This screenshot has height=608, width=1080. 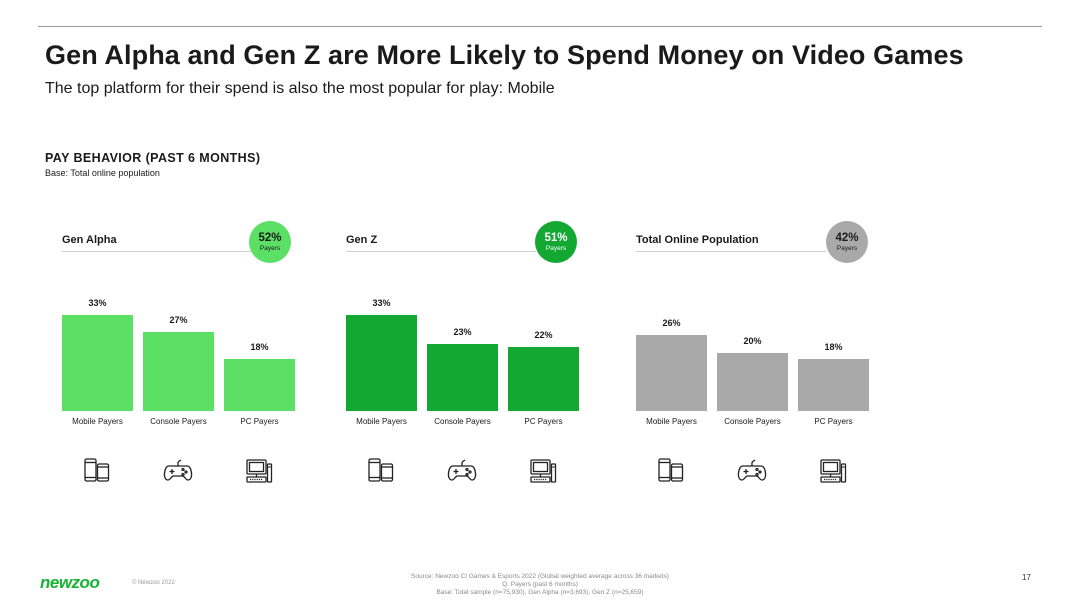 I want to click on bar-value-label: 23%, so click(x=462, y=332).